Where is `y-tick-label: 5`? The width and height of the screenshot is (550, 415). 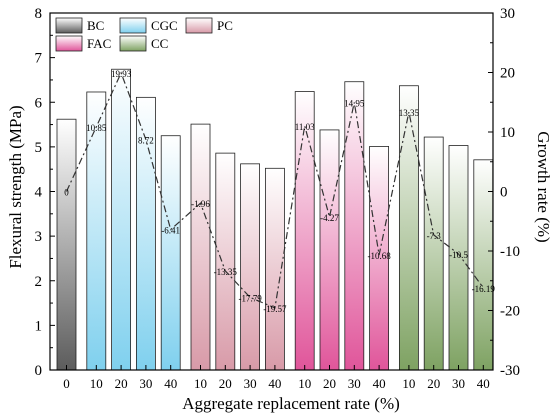
y-tick-label: 5 is located at coordinates (39, 148).